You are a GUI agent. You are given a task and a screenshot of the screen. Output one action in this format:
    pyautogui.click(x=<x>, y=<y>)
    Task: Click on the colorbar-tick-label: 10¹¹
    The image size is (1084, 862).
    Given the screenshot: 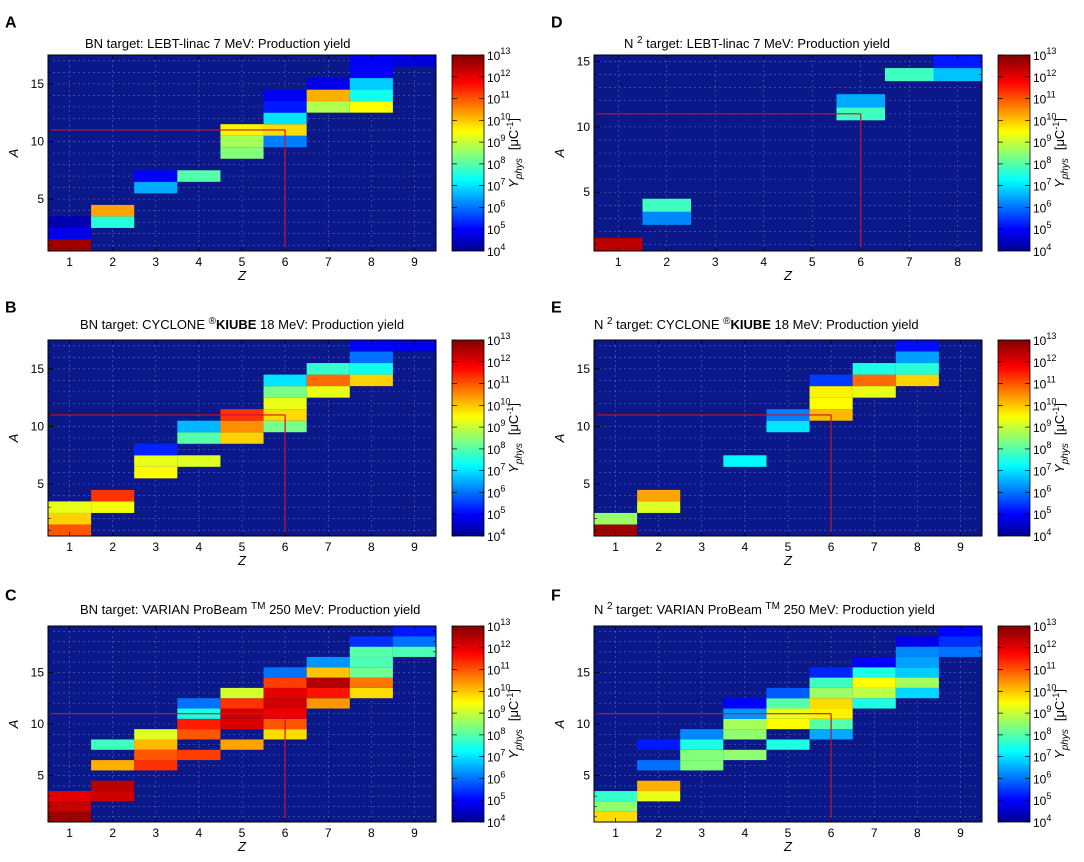 What is the action you would take?
    pyautogui.click(x=498, y=383)
    